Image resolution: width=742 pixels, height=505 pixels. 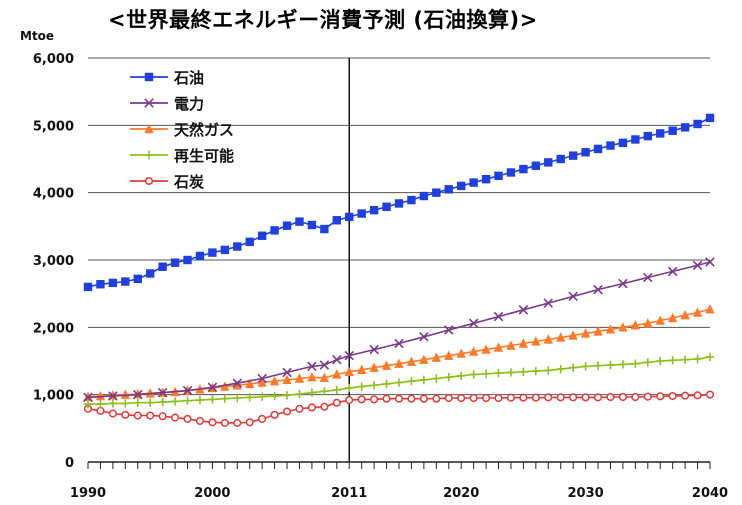 I want to click on legend-item: 石油, so click(x=167, y=78).